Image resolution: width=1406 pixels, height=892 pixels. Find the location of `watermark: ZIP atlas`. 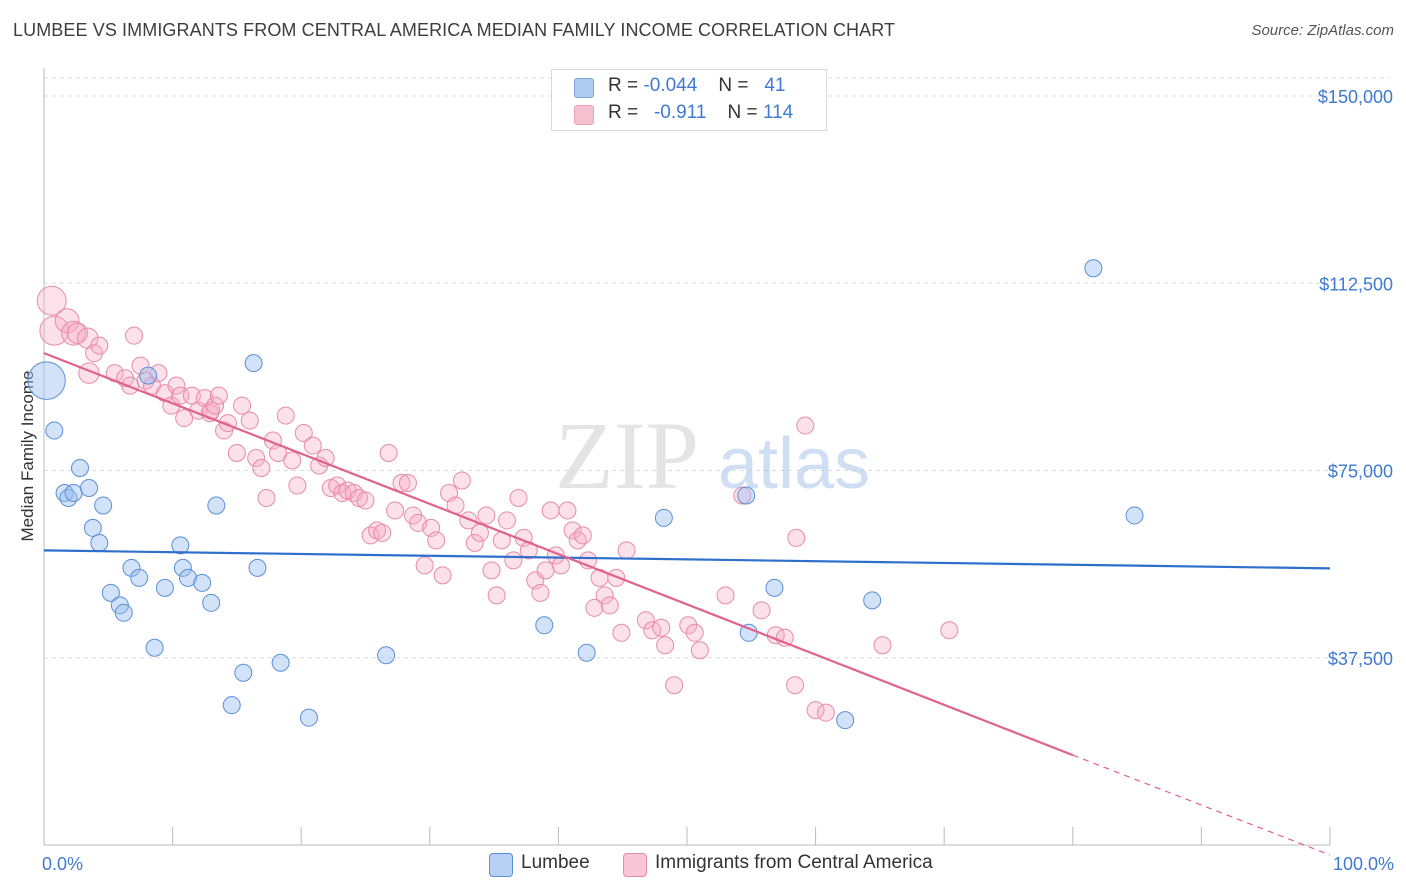

watermark: ZIP atlas is located at coordinates (712, 455).